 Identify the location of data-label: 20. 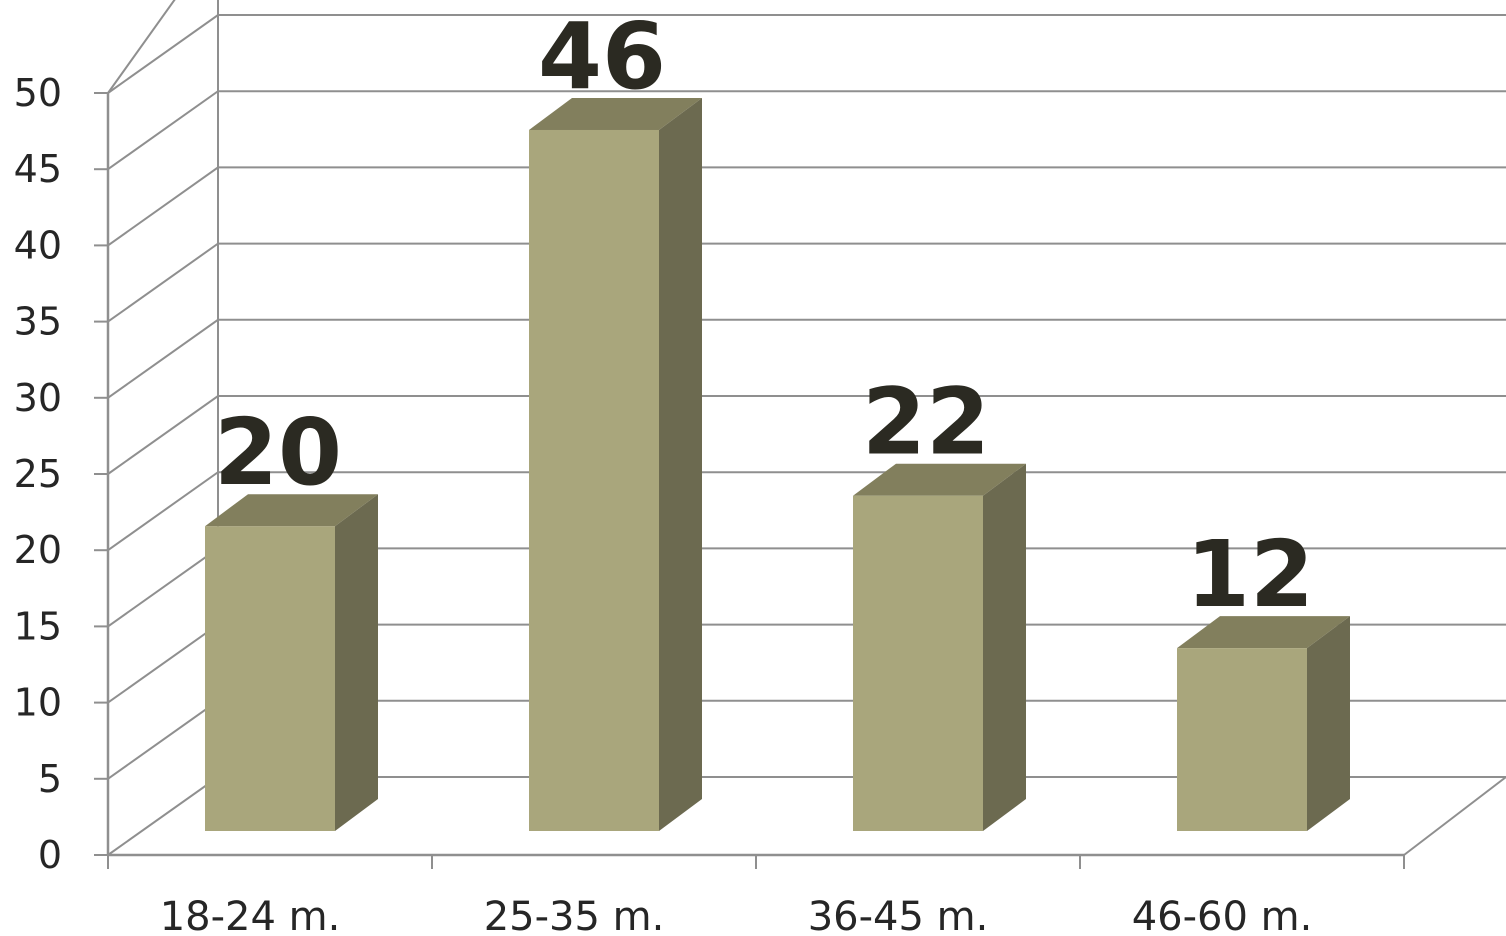
(278, 452).